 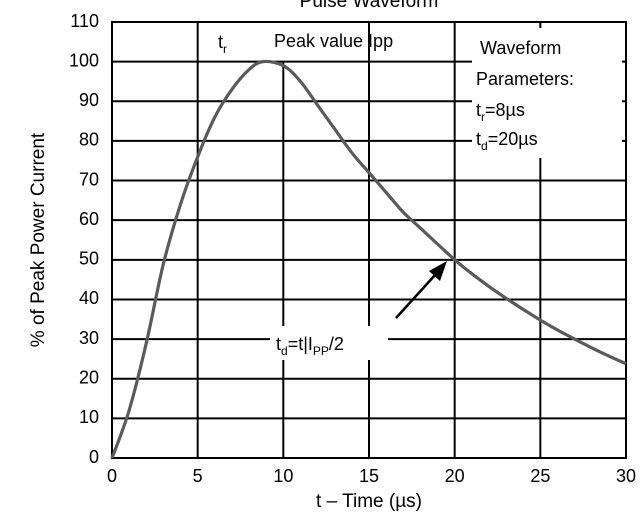 I want to click on x-tick-label: 10, so click(x=283, y=476).